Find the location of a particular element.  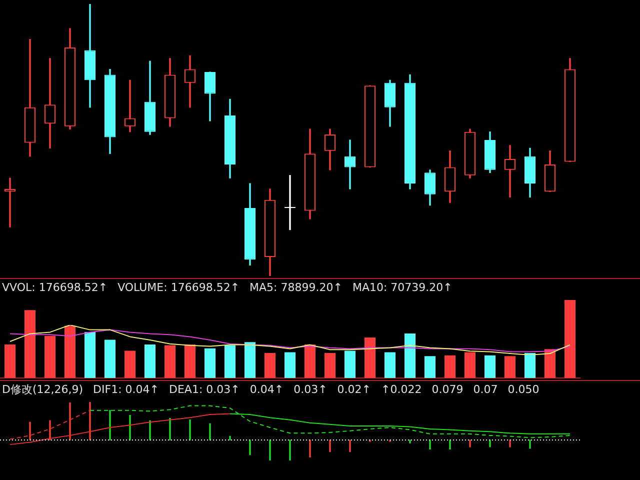

text: DEA1: 0.03↑ is located at coordinates (204, 389).